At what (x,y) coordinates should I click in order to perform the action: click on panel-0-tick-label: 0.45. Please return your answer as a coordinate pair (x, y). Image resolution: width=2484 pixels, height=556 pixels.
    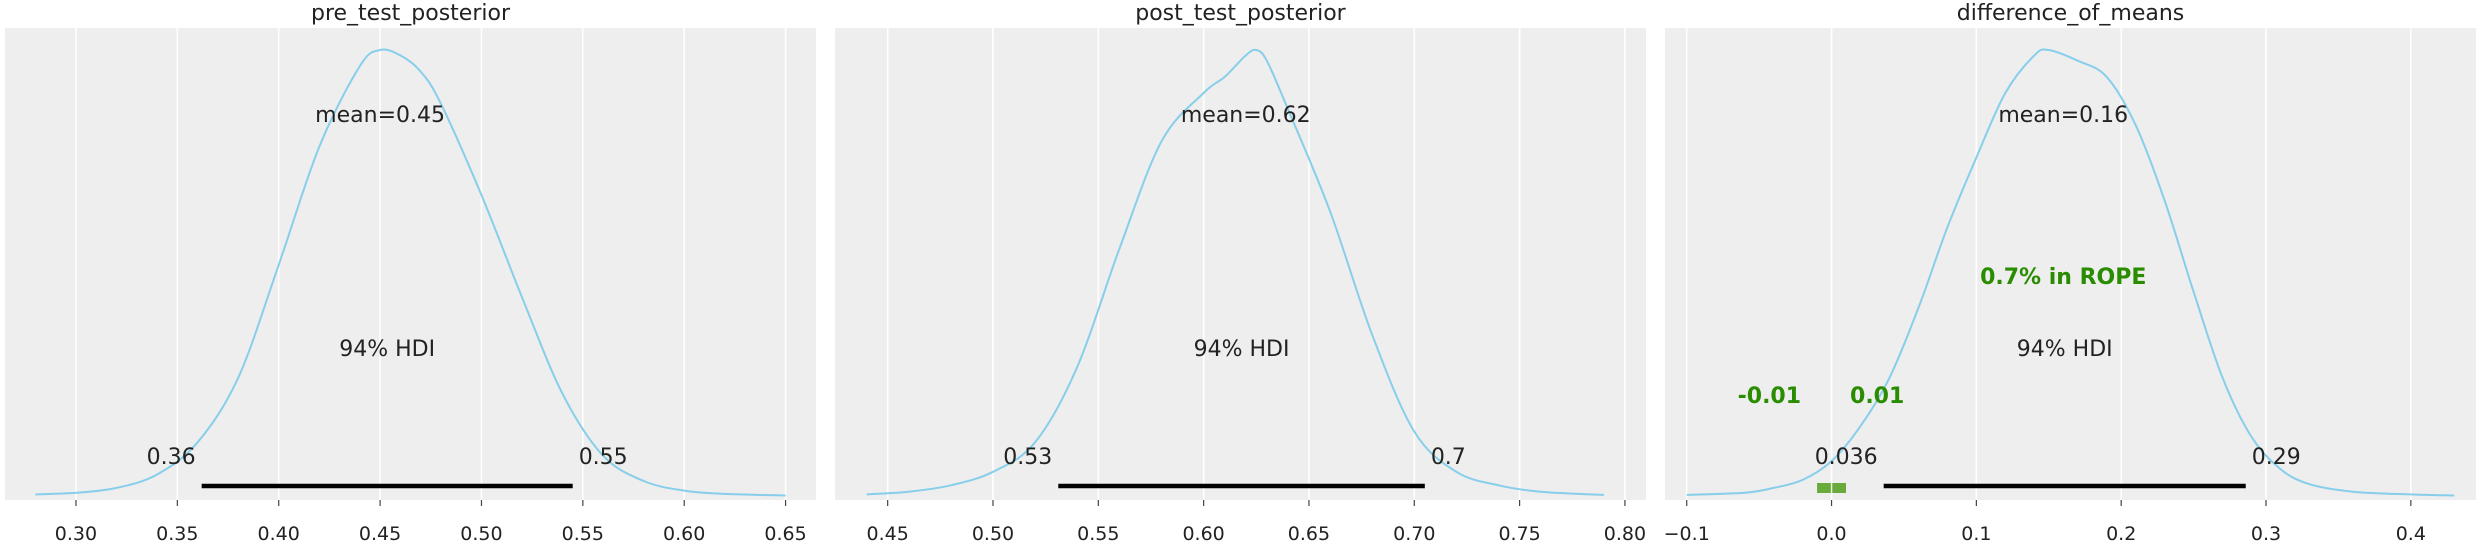
    Looking at the image, I should click on (380, 534).